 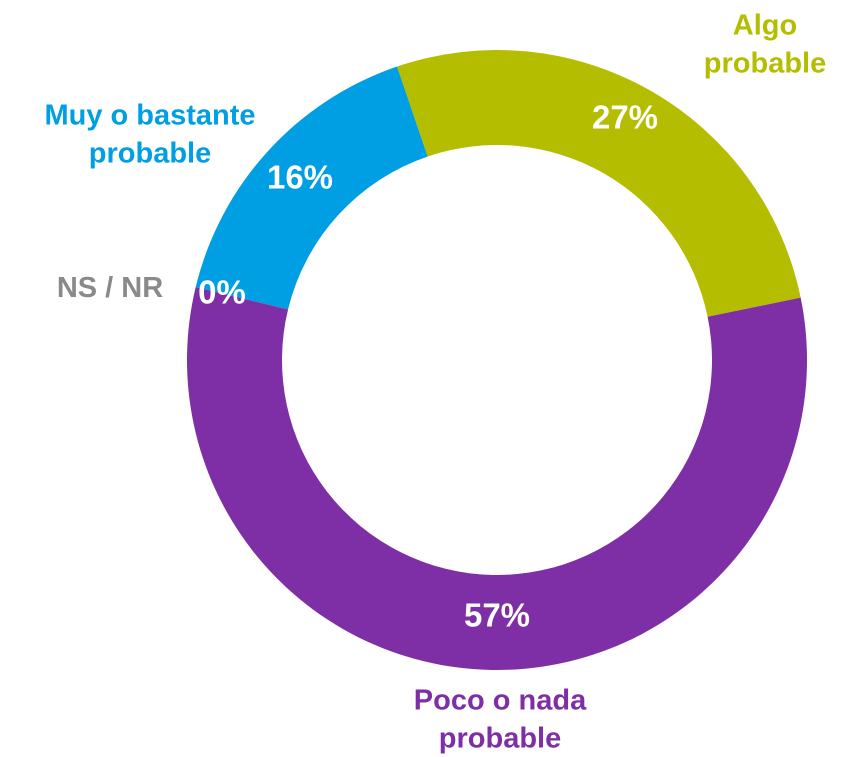 I want to click on data-label: 27%, so click(x=625, y=117).